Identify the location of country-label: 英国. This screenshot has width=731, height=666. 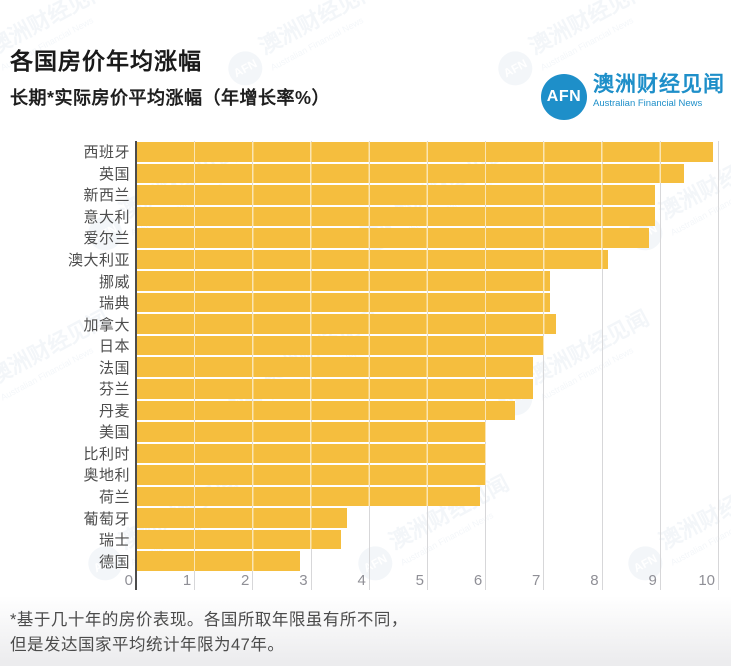
(114, 174).